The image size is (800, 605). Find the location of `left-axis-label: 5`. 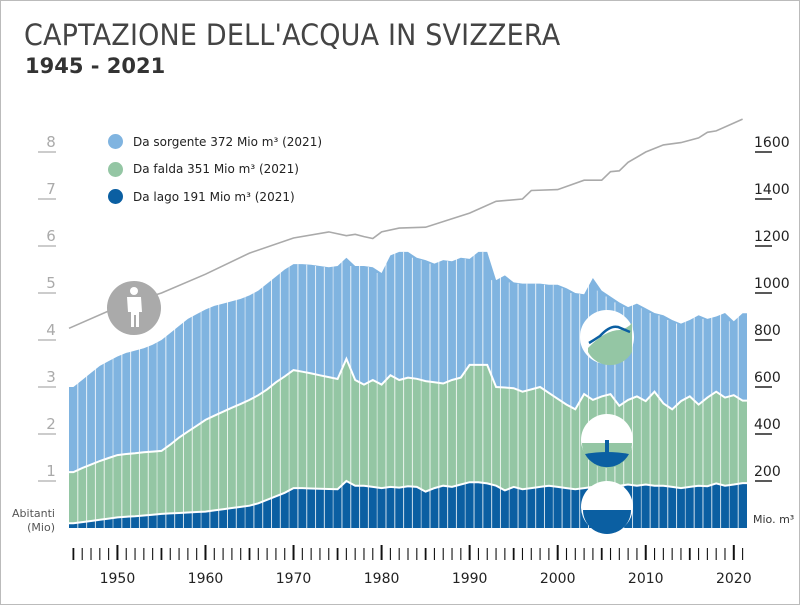

left-axis-label: 5 is located at coordinates (51, 283).